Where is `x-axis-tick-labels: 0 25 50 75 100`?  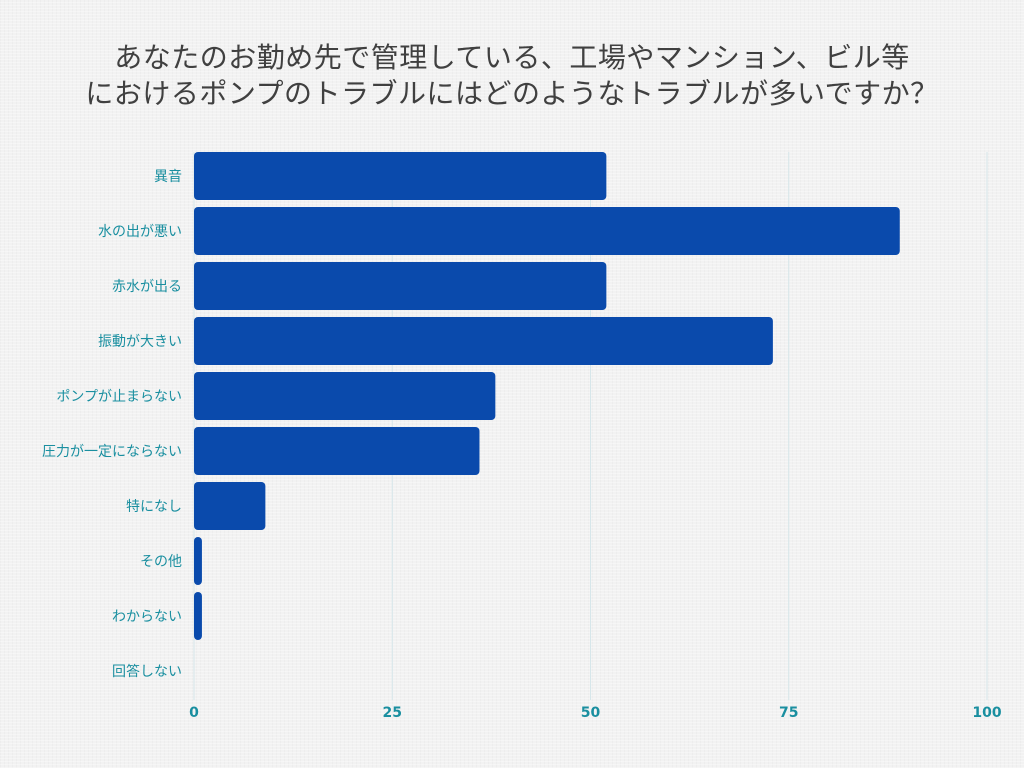
x-axis-tick-labels: 0 25 50 75 100 is located at coordinates (595, 713).